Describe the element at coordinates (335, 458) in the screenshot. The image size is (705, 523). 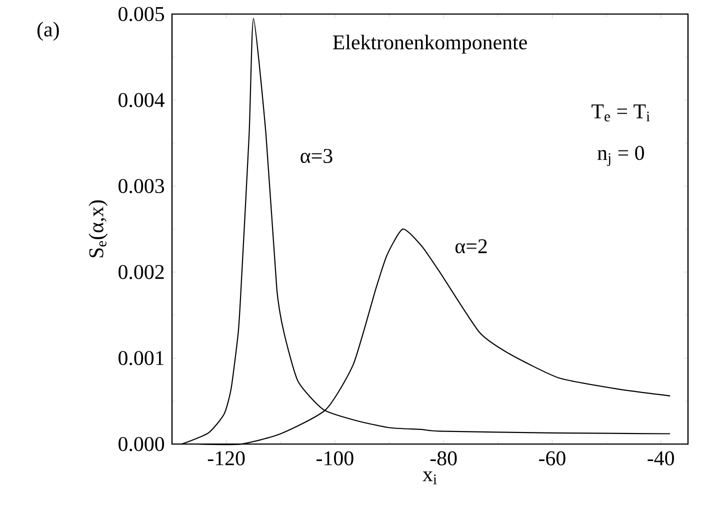
I see `x-tick-label: -100` at that location.